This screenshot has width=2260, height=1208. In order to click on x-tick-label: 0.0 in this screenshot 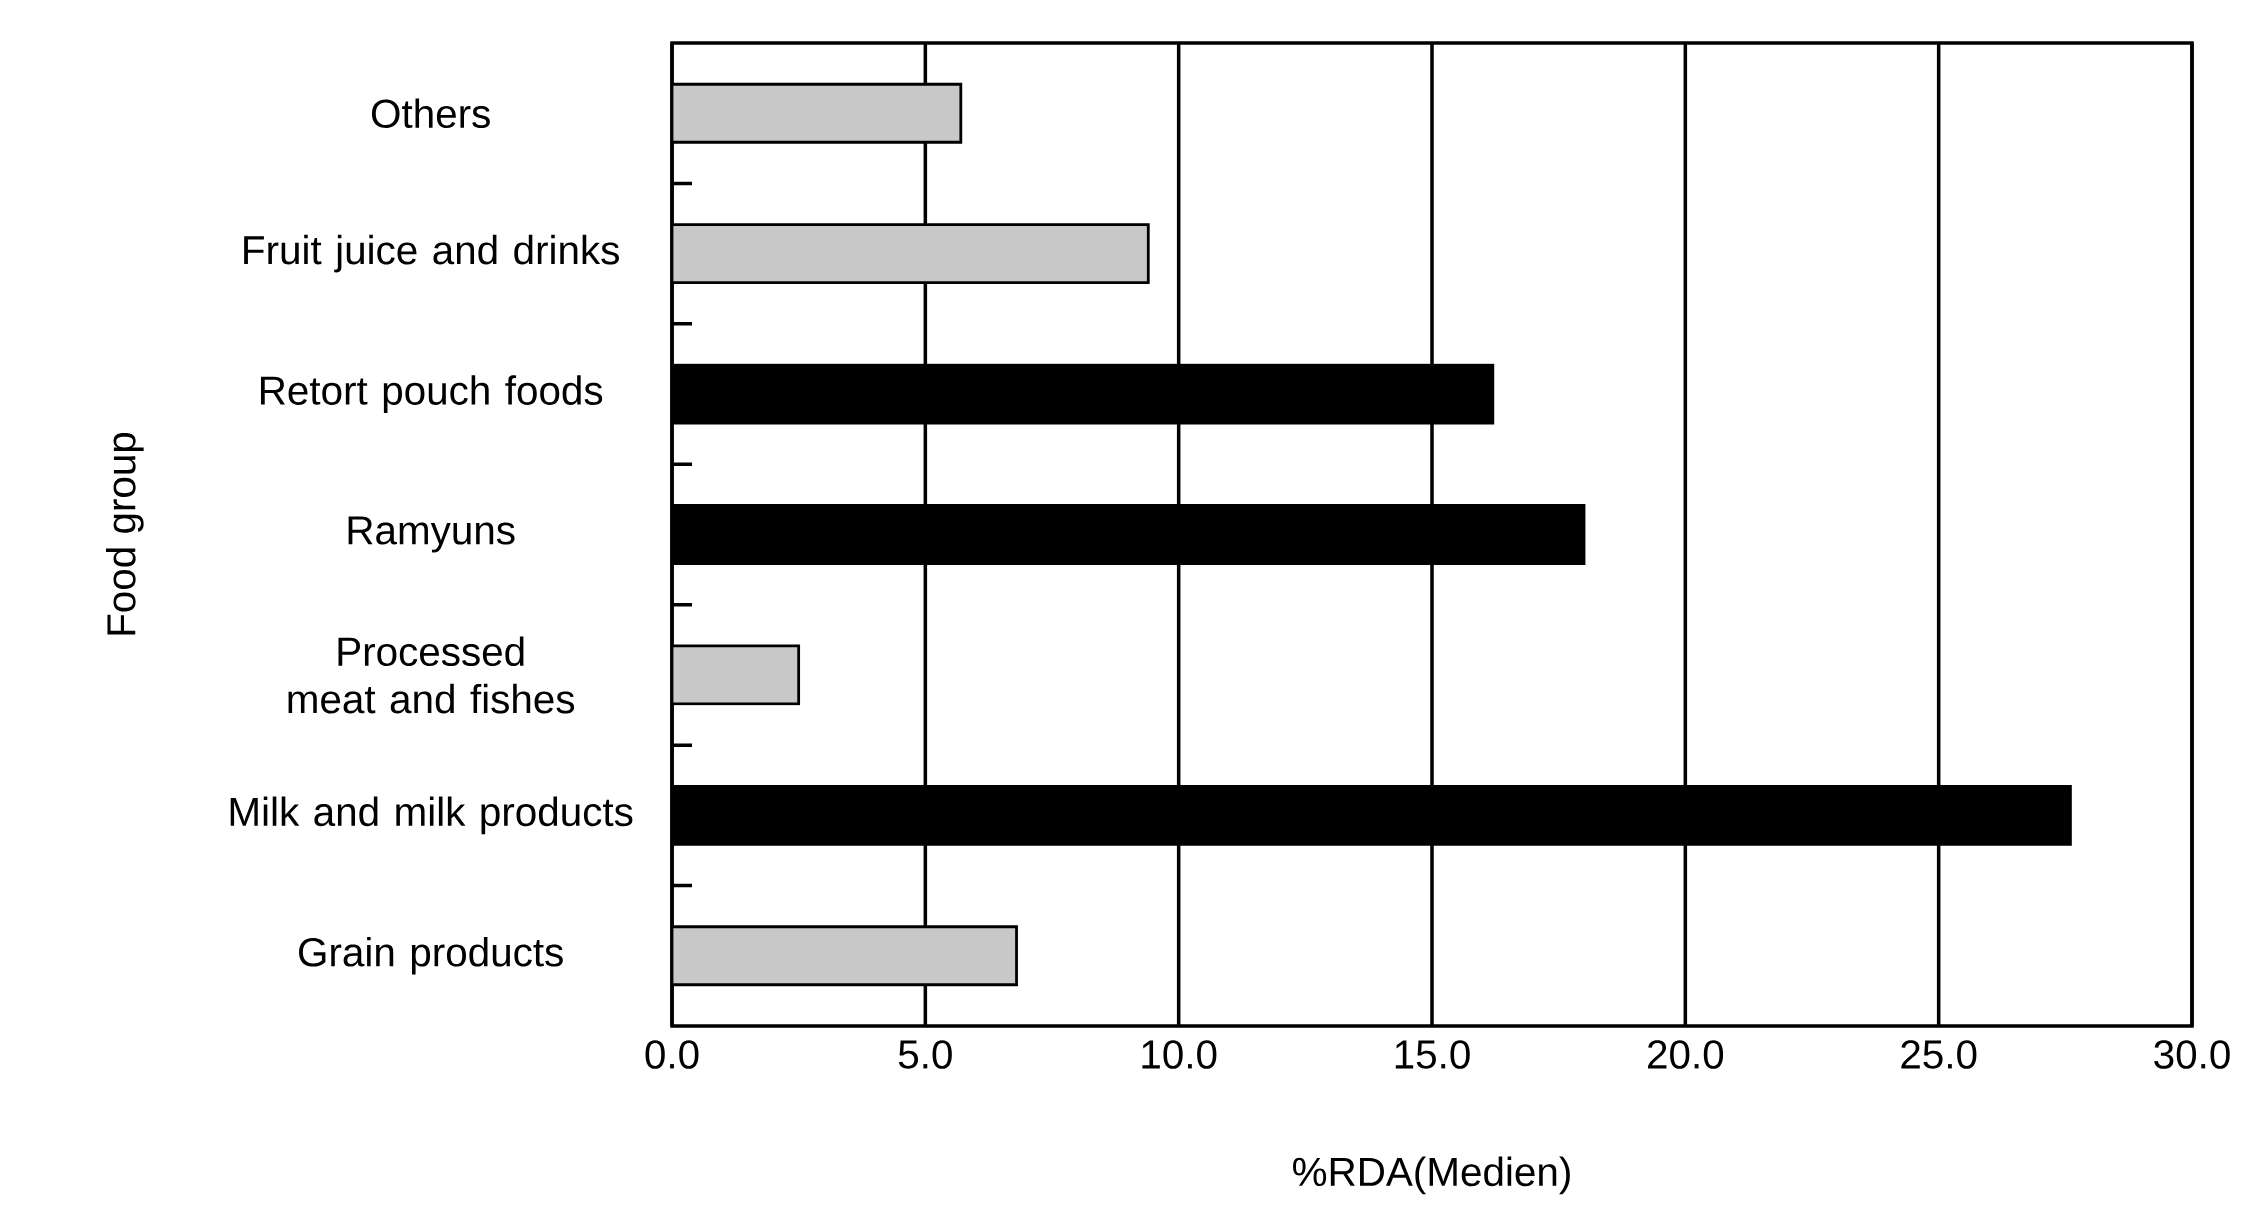, I will do `click(672, 1054)`.